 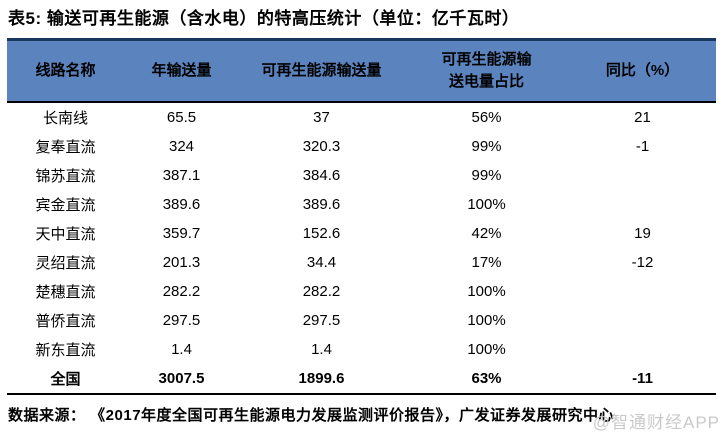 I want to click on table-cell-name: 锦苏直流, so click(x=65, y=176).